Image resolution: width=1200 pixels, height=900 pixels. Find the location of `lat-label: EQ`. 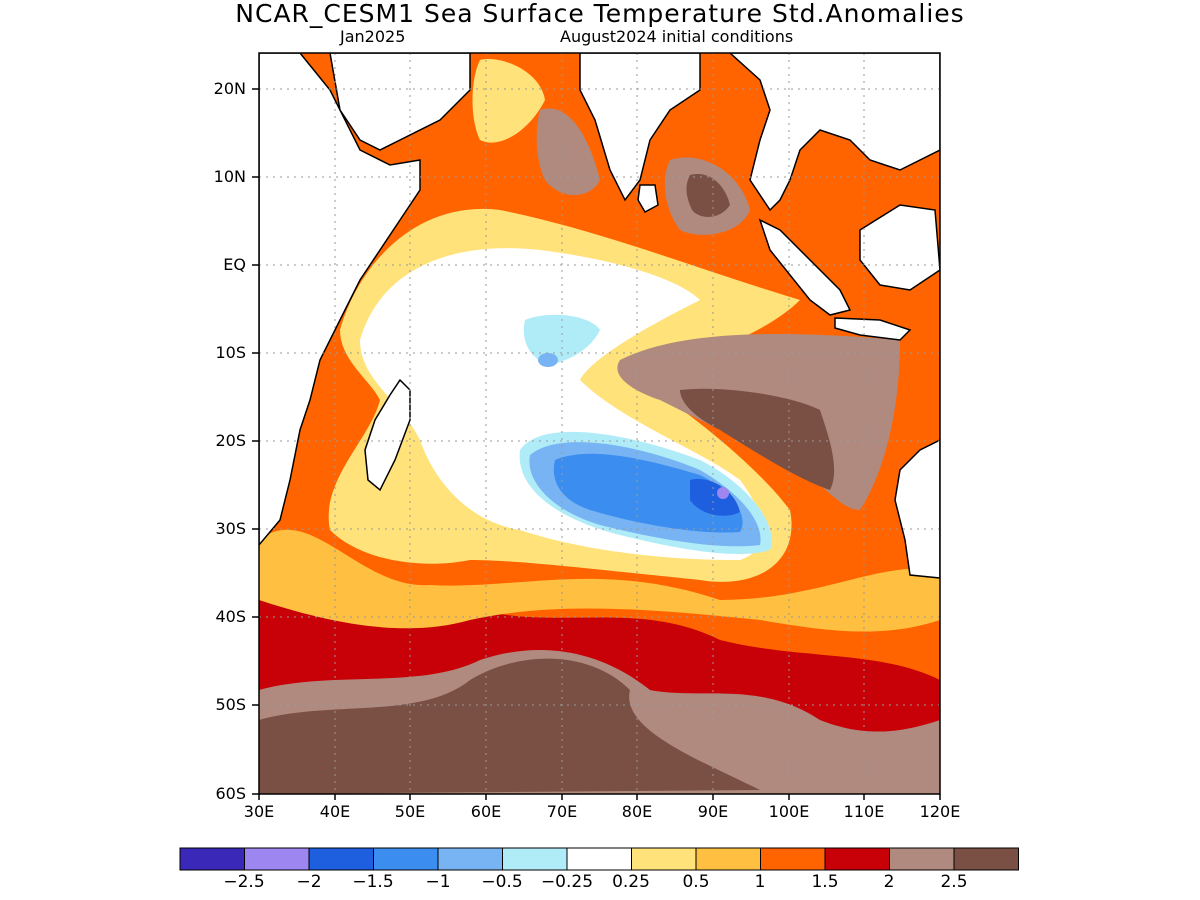

lat-label: EQ is located at coordinates (234, 264).